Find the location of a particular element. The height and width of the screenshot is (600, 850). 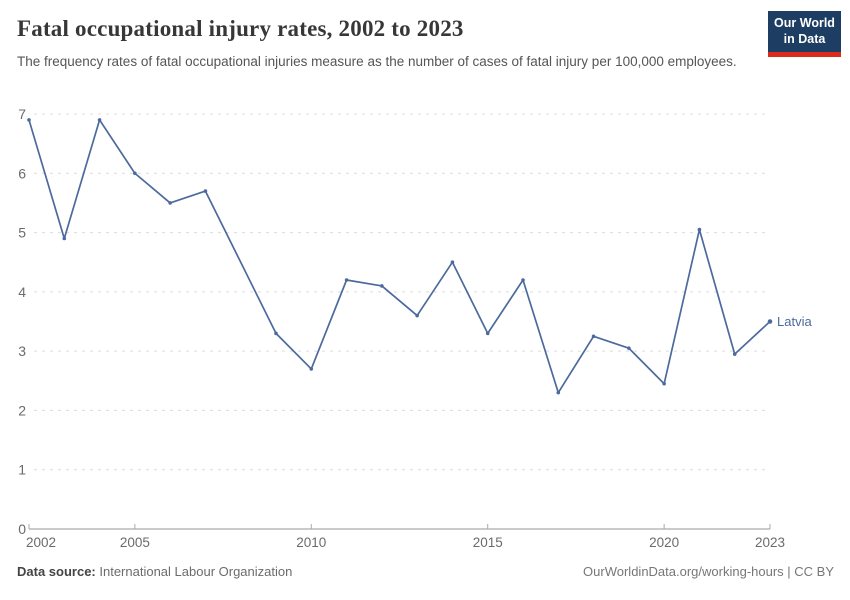

x-tick-label: 2010 is located at coordinates (311, 542).